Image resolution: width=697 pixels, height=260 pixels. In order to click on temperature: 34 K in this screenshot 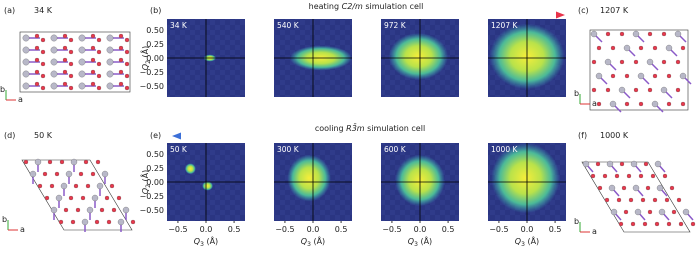, I will do `click(43, 10)`.